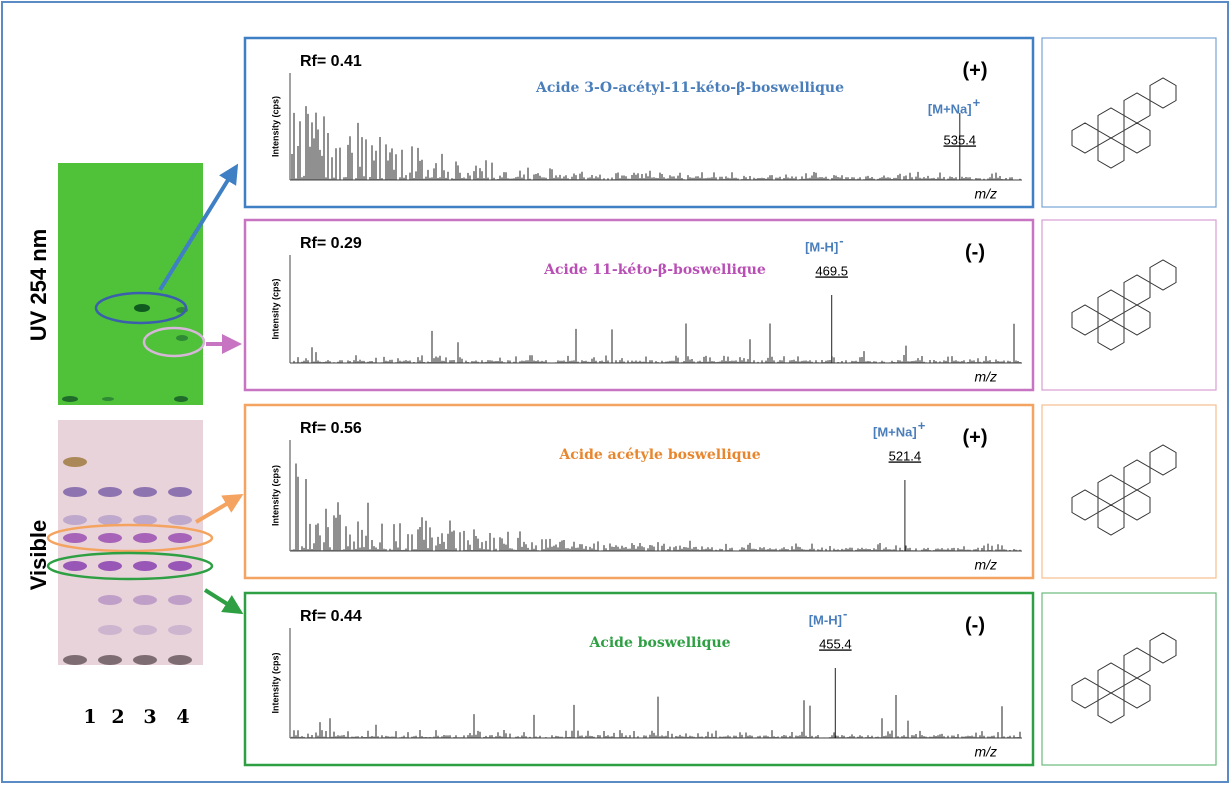  What do you see at coordinates (654, 270) in the screenshot?
I see `compound-name: Acide 11-kéto-β-boswellique` at bounding box center [654, 270].